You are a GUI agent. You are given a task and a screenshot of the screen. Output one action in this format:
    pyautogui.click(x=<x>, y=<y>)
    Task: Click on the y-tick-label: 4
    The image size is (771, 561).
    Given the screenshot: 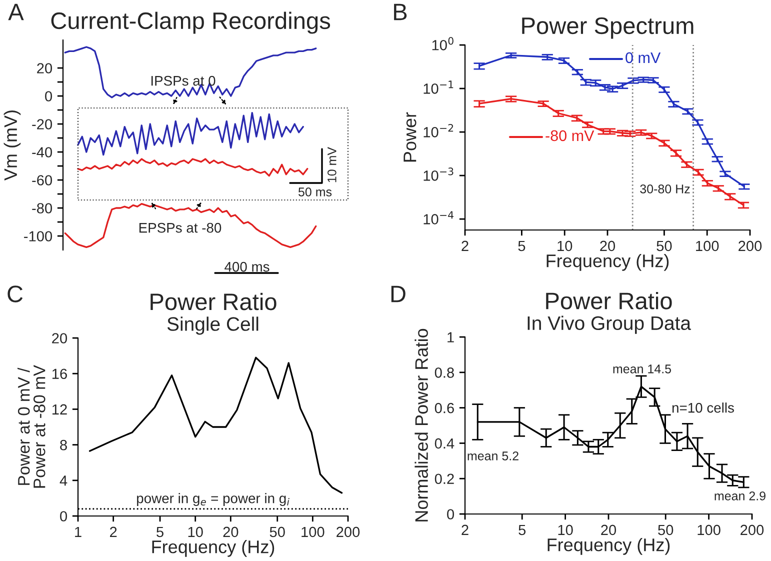 What is the action you would take?
    pyautogui.click(x=64, y=481)
    